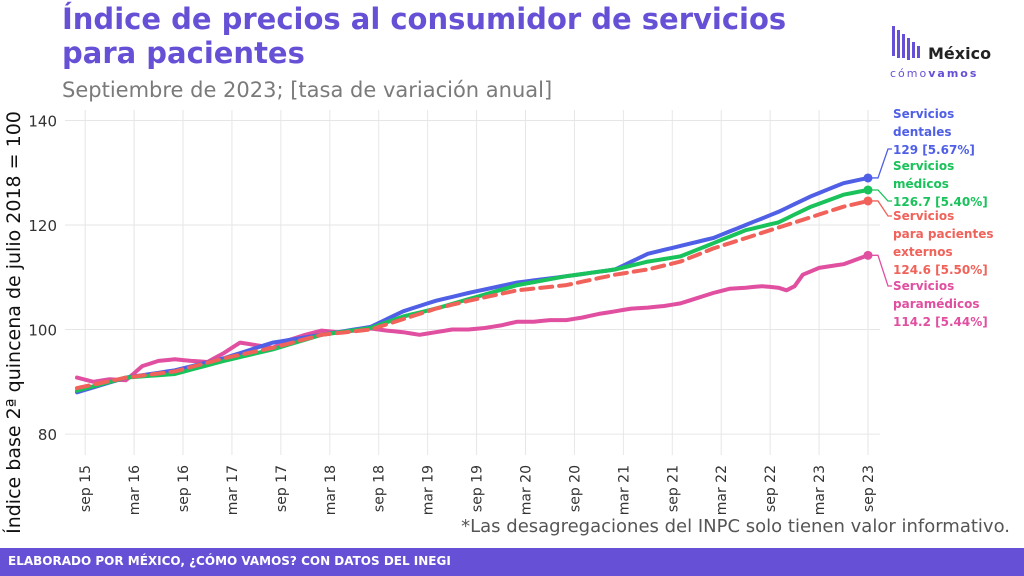  Describe the element at coordinates (673, 488) in the screenshot. I see `x-tick-label: sep 21` at that location.